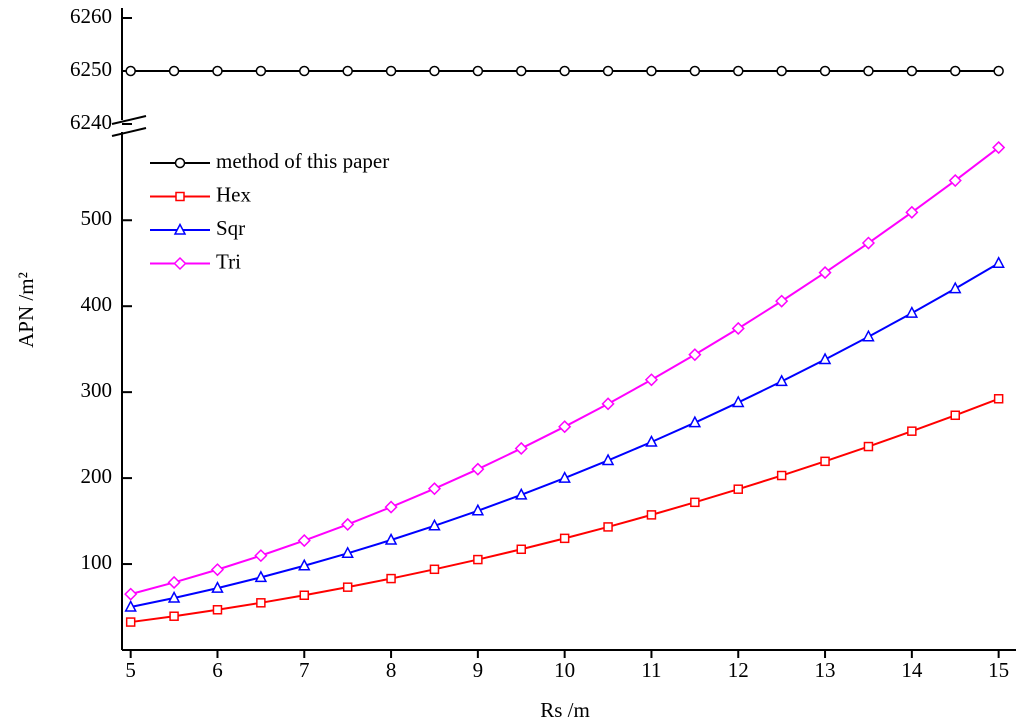  What do you see at coordinates (478, 670) in the screenshot?
I see `x-tick-label: 9` at bounding box center [478, 670].